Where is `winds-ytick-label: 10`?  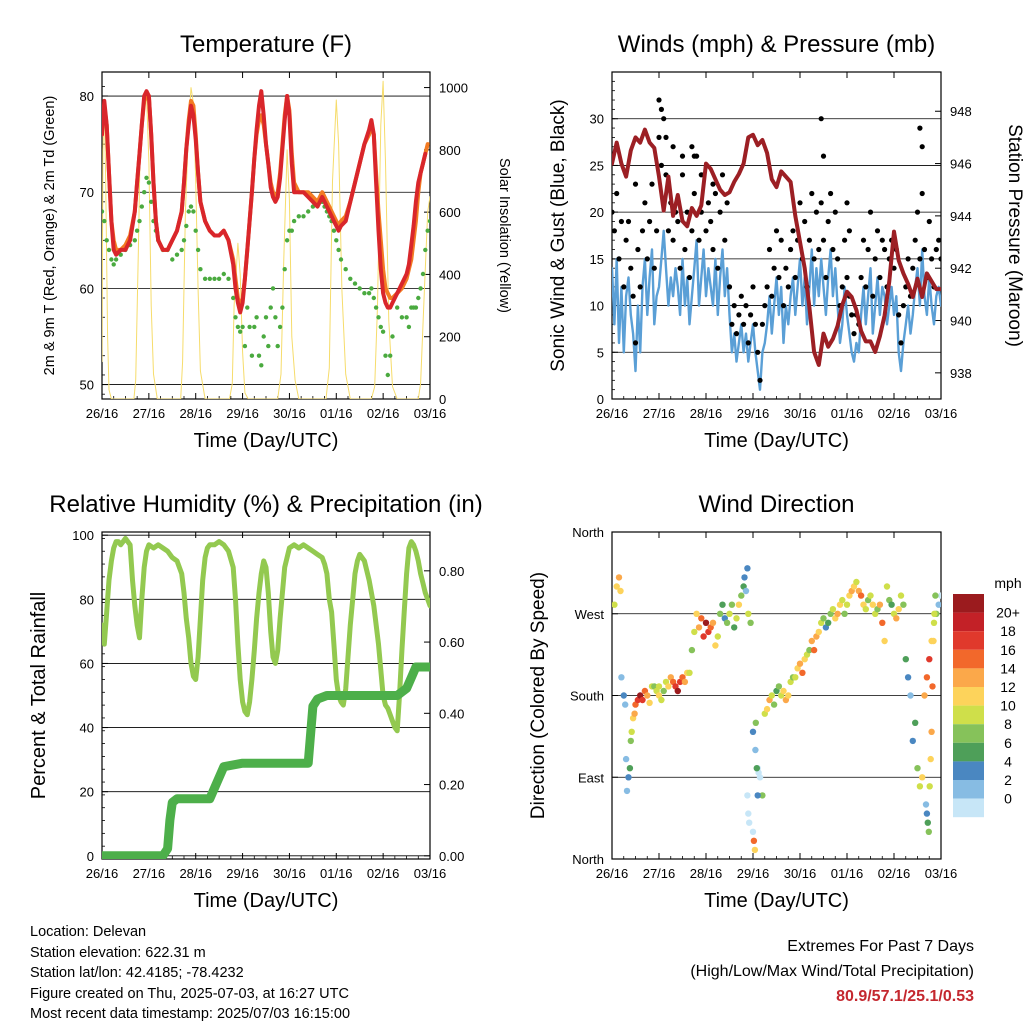
winds-ytick-label: 10 is located at coordinates (597, 306).